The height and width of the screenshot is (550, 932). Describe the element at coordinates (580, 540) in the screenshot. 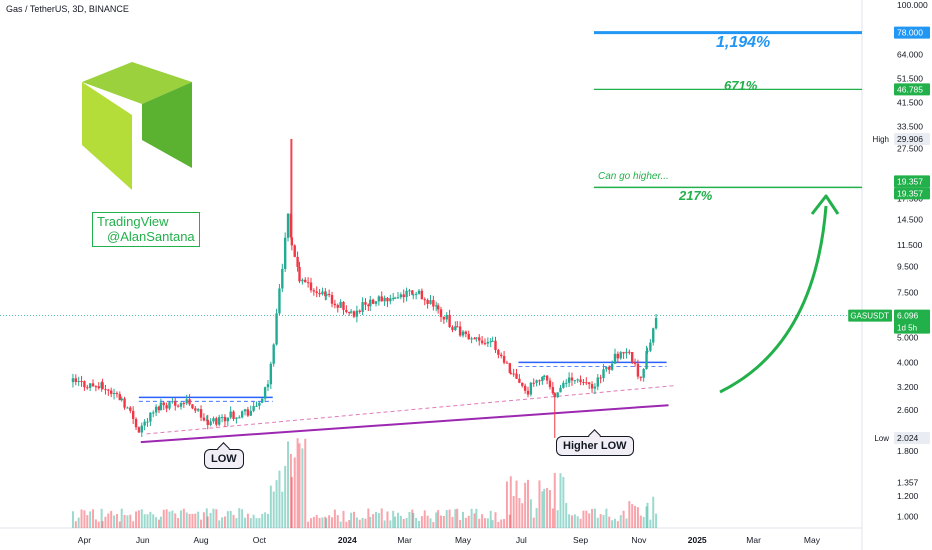

I see `time-tick: Sep` at that location.